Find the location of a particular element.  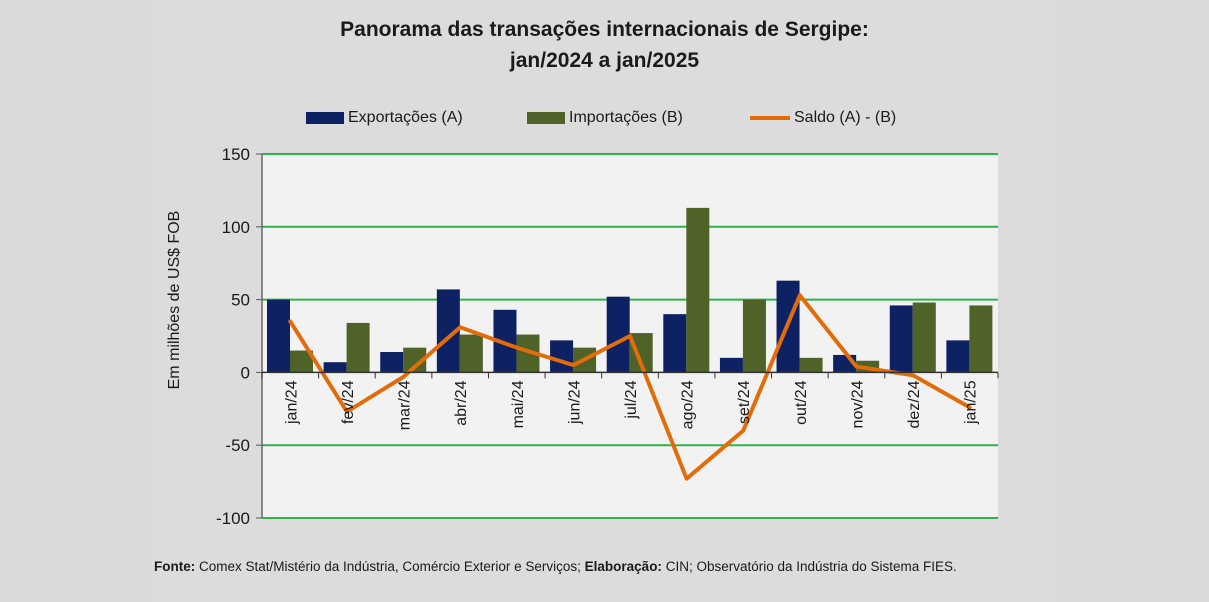

x-tick-label: jun/24 is located at coordinates (574, 402).